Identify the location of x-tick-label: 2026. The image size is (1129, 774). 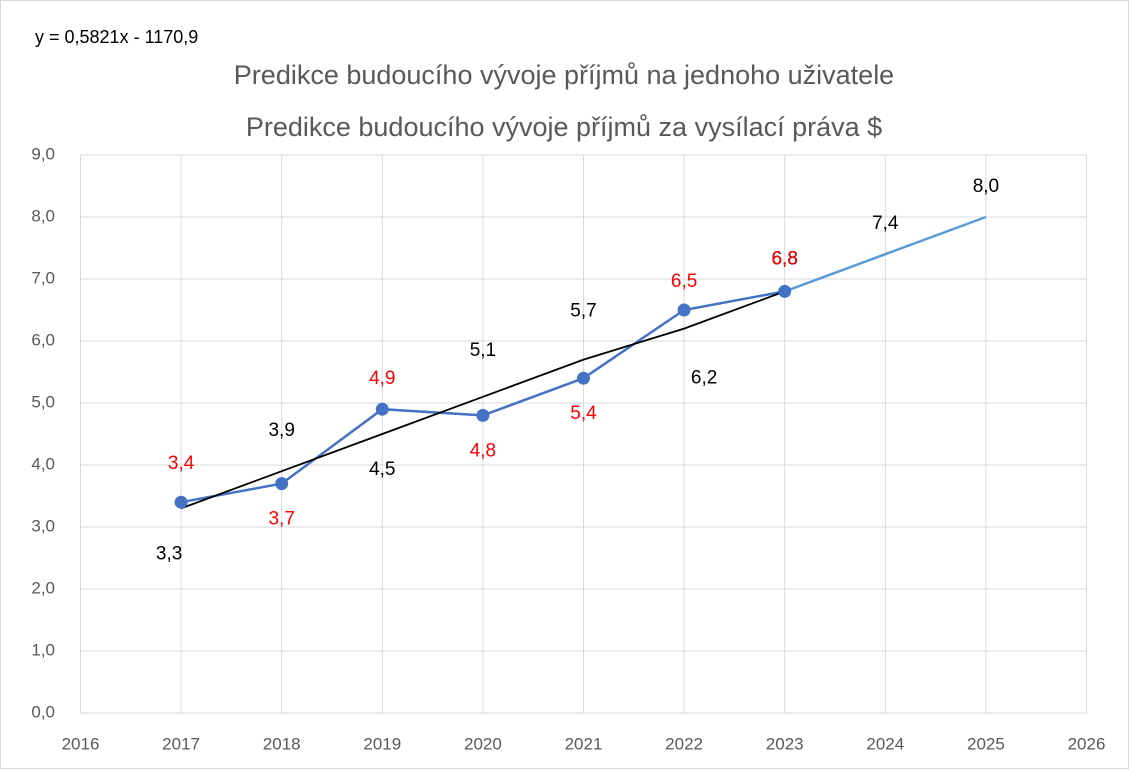
(1087, 743).